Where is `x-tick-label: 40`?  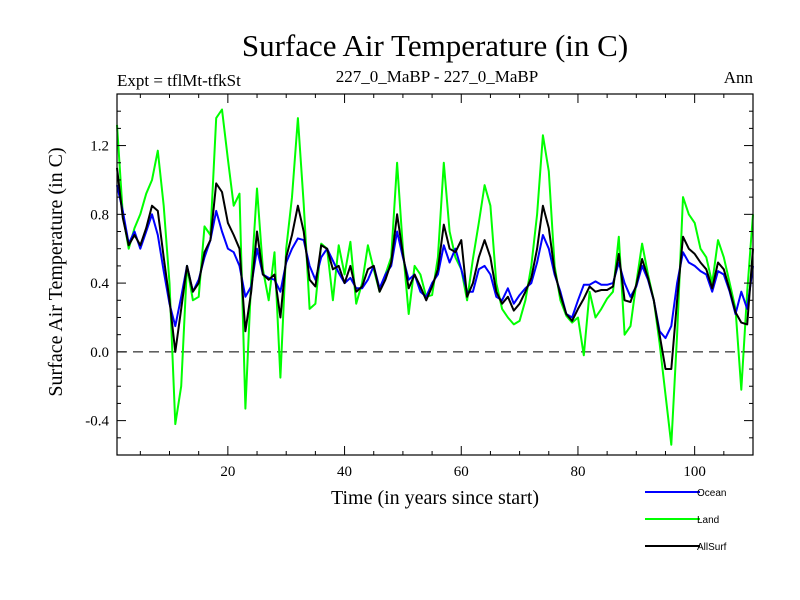
x-tick-label: 40 is located at coordinates (344, 472).